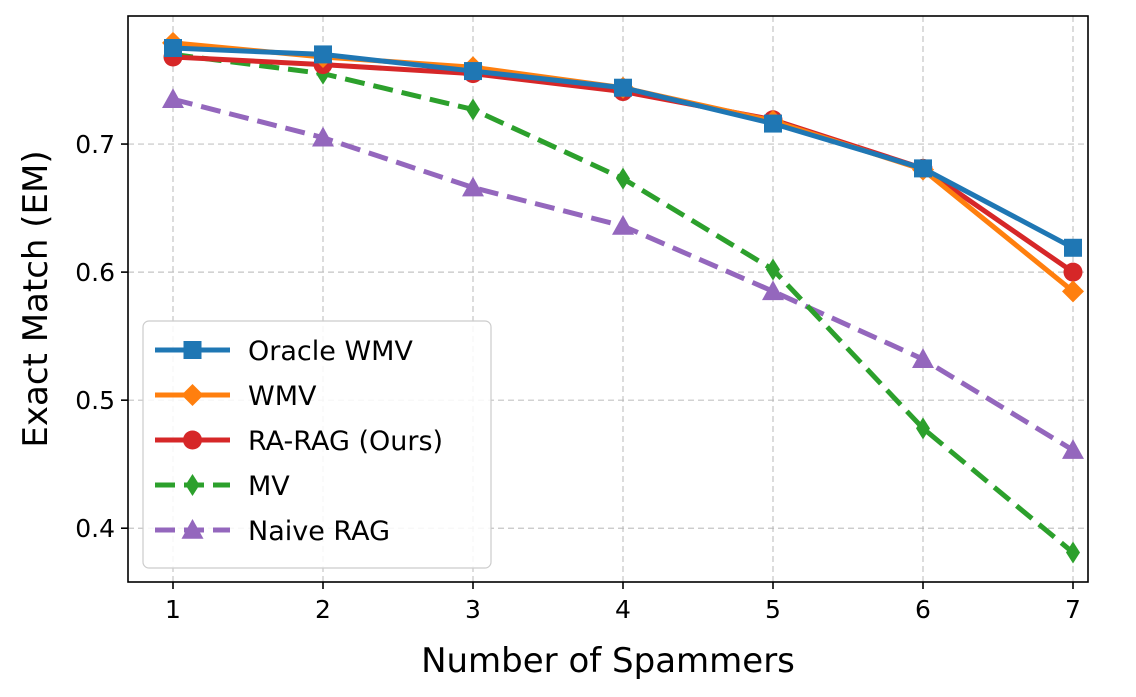  Describe the element at coordinates (319, 531) in the screenshot. I see `legend-label-naive-rag: Naive RAG` at that location.